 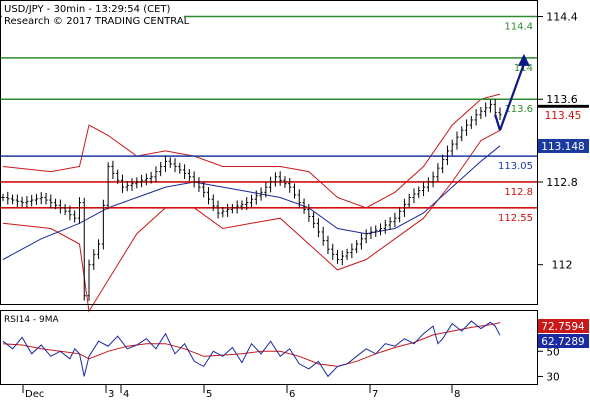 What do you see at coordinates (523, 59) in the screenshot?
I see `forecast-arrow-head` at bounding box center [523, 59].